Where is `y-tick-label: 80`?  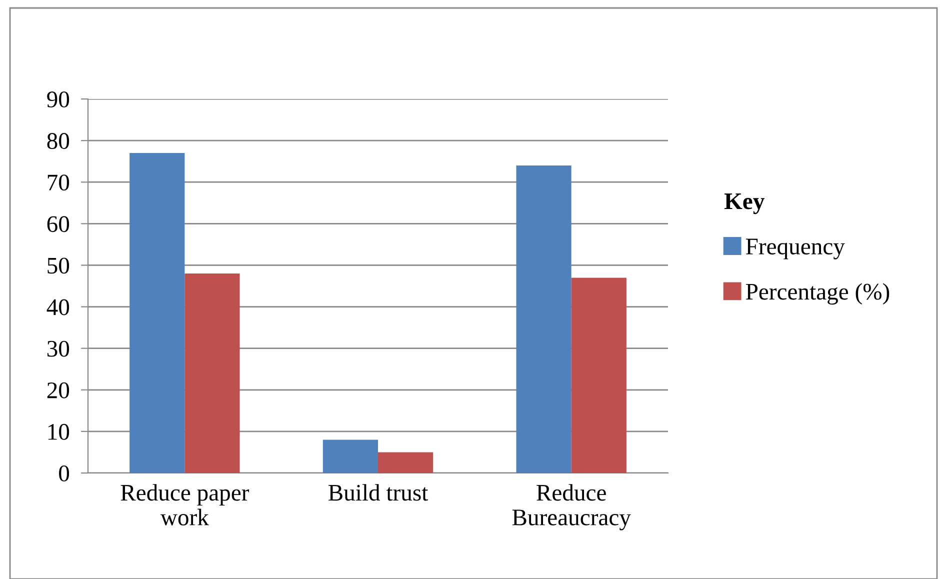
y-tick-label: 80 is located at coordinates (58, 141).